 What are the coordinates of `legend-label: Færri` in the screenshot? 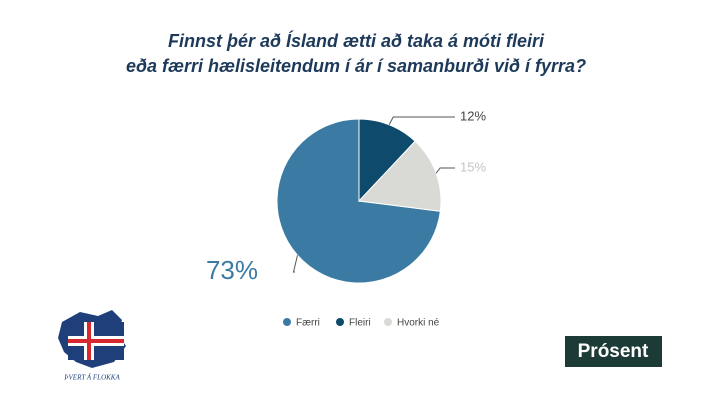 It's located at (308, 323).